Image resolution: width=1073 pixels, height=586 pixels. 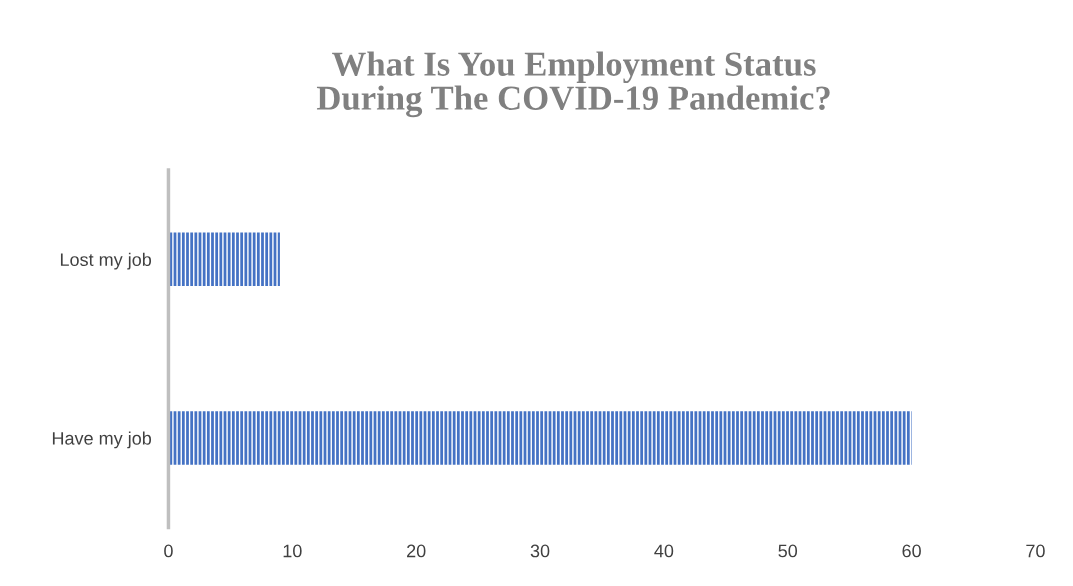 I want to click on x-tick-label: 40, so click(x=664, y=551).